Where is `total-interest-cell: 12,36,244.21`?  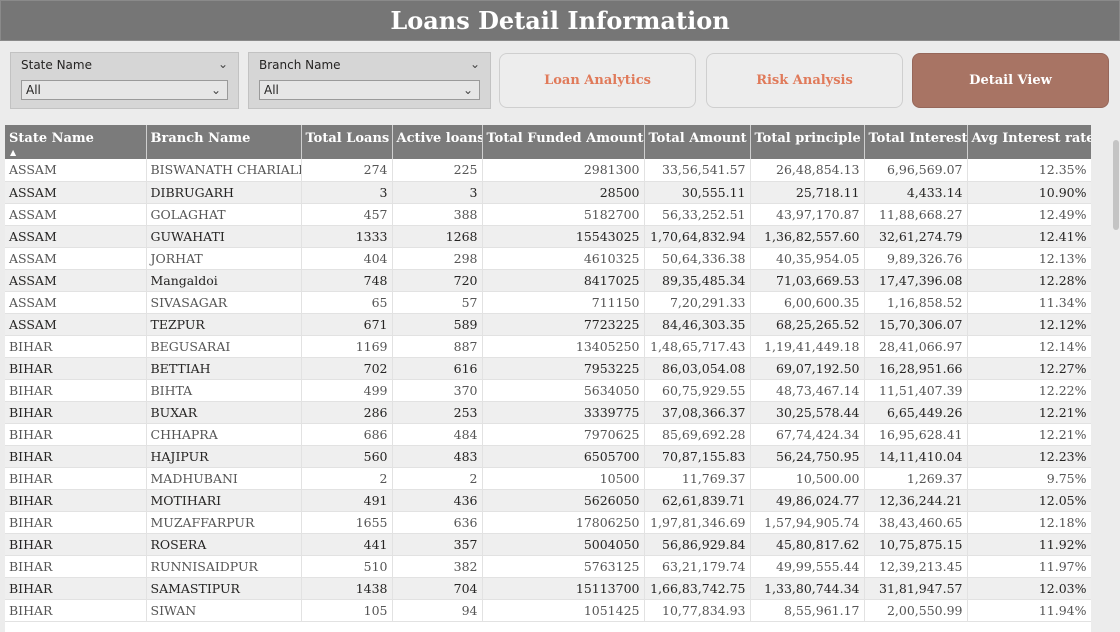 total-interest-cell: 12,36,244.21 is located at coordinates (916, 501).